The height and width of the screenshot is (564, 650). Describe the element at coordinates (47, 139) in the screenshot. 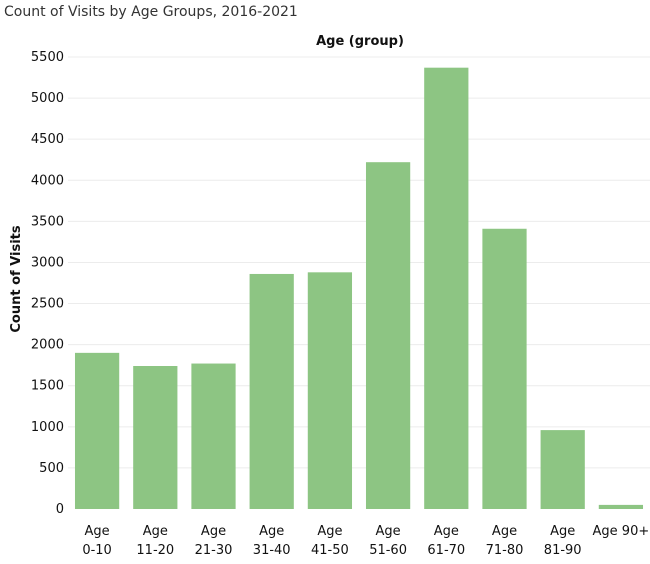

I see `y-tick-label: 4500` at that location.